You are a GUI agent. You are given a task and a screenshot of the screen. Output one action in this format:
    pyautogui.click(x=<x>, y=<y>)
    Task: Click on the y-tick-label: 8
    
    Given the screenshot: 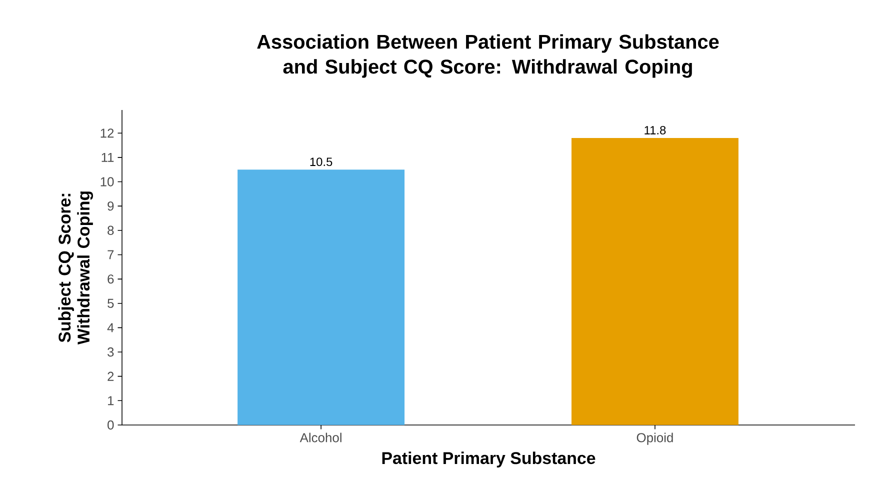 What is the action you would take?
    pyautogui.click(x=111, y=230)
    